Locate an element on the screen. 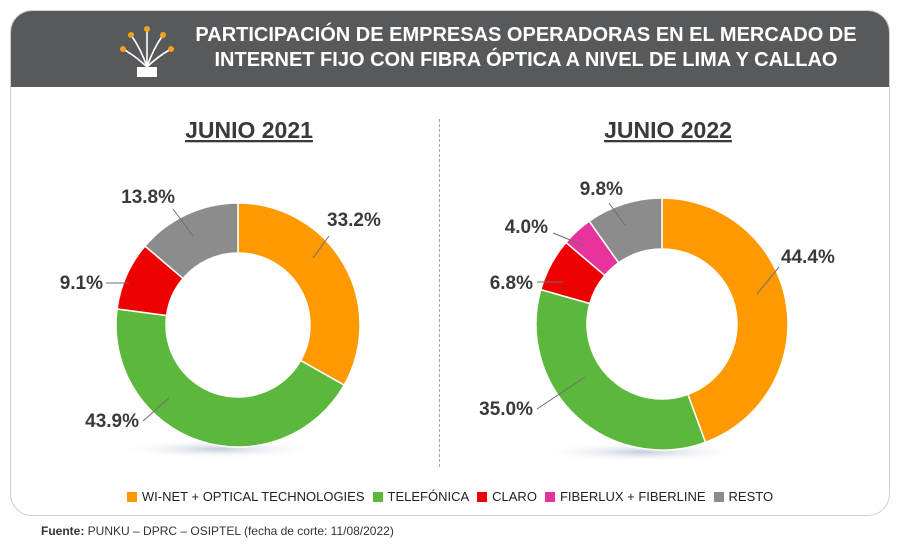 This screenshot has height=548, width=900. legend-label: RESTO is located at coordinates (751, 496).